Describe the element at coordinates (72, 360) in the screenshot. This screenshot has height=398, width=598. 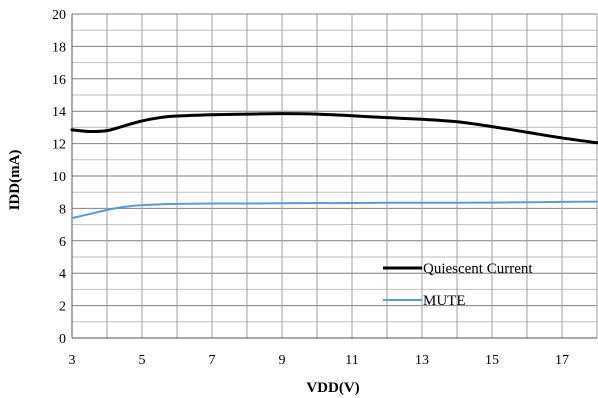
I see `x-tick-label: 3` at that location.